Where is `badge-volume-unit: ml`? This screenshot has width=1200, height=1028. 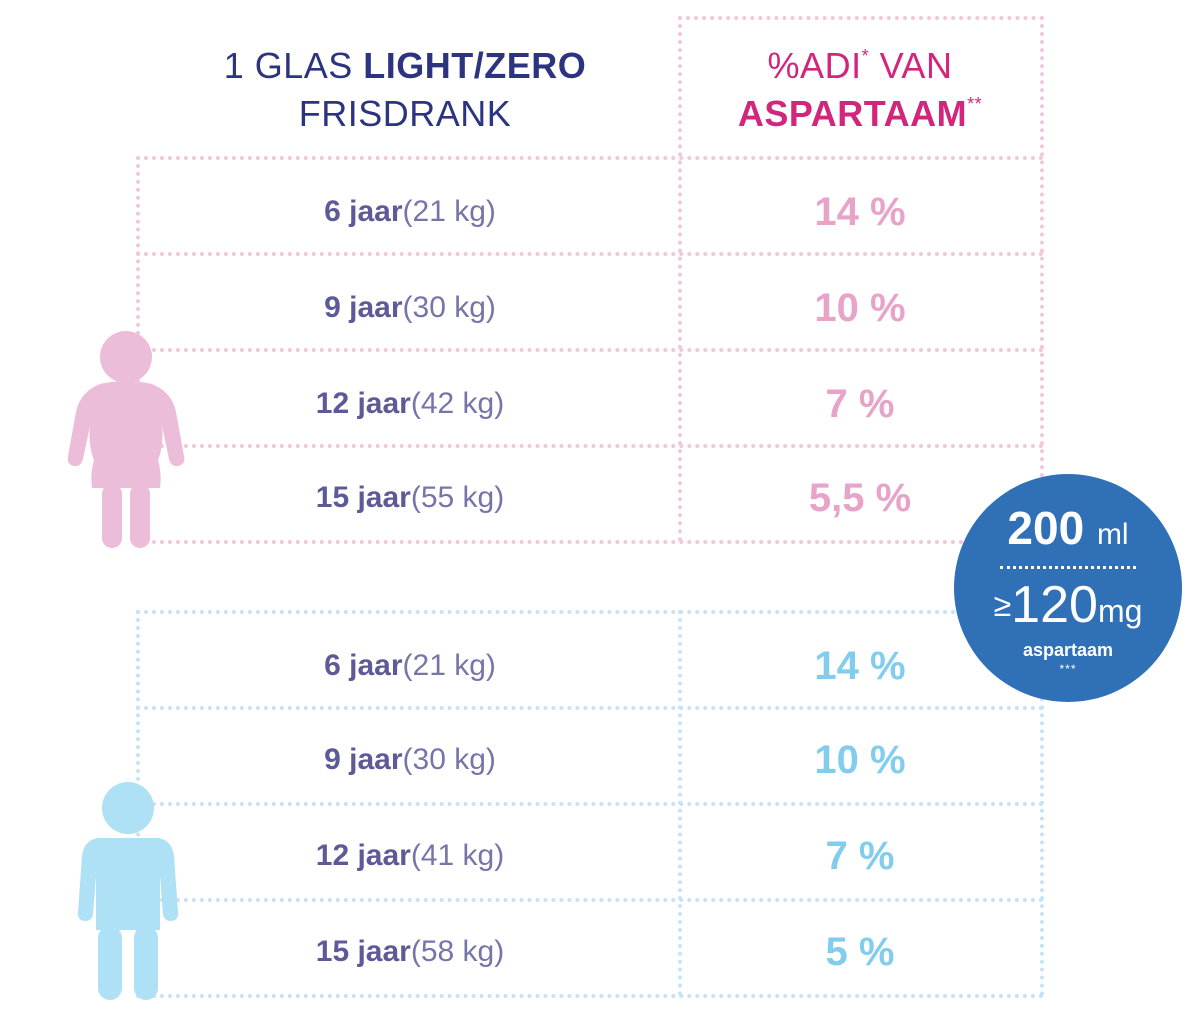 badge-volume-unit: ml is located at coordinates (1112, 534).